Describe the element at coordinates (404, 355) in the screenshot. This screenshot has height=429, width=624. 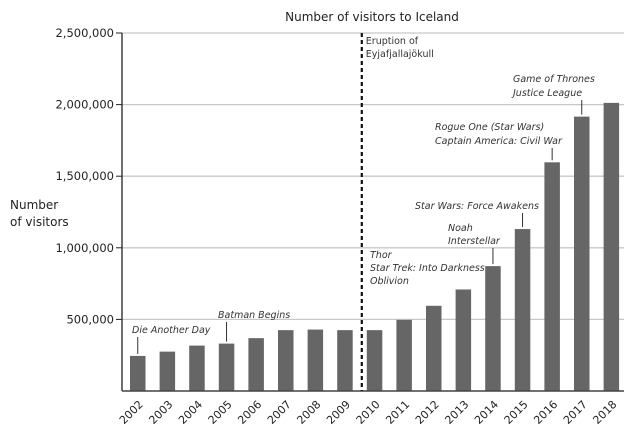
I see `bar-2011` at that location.